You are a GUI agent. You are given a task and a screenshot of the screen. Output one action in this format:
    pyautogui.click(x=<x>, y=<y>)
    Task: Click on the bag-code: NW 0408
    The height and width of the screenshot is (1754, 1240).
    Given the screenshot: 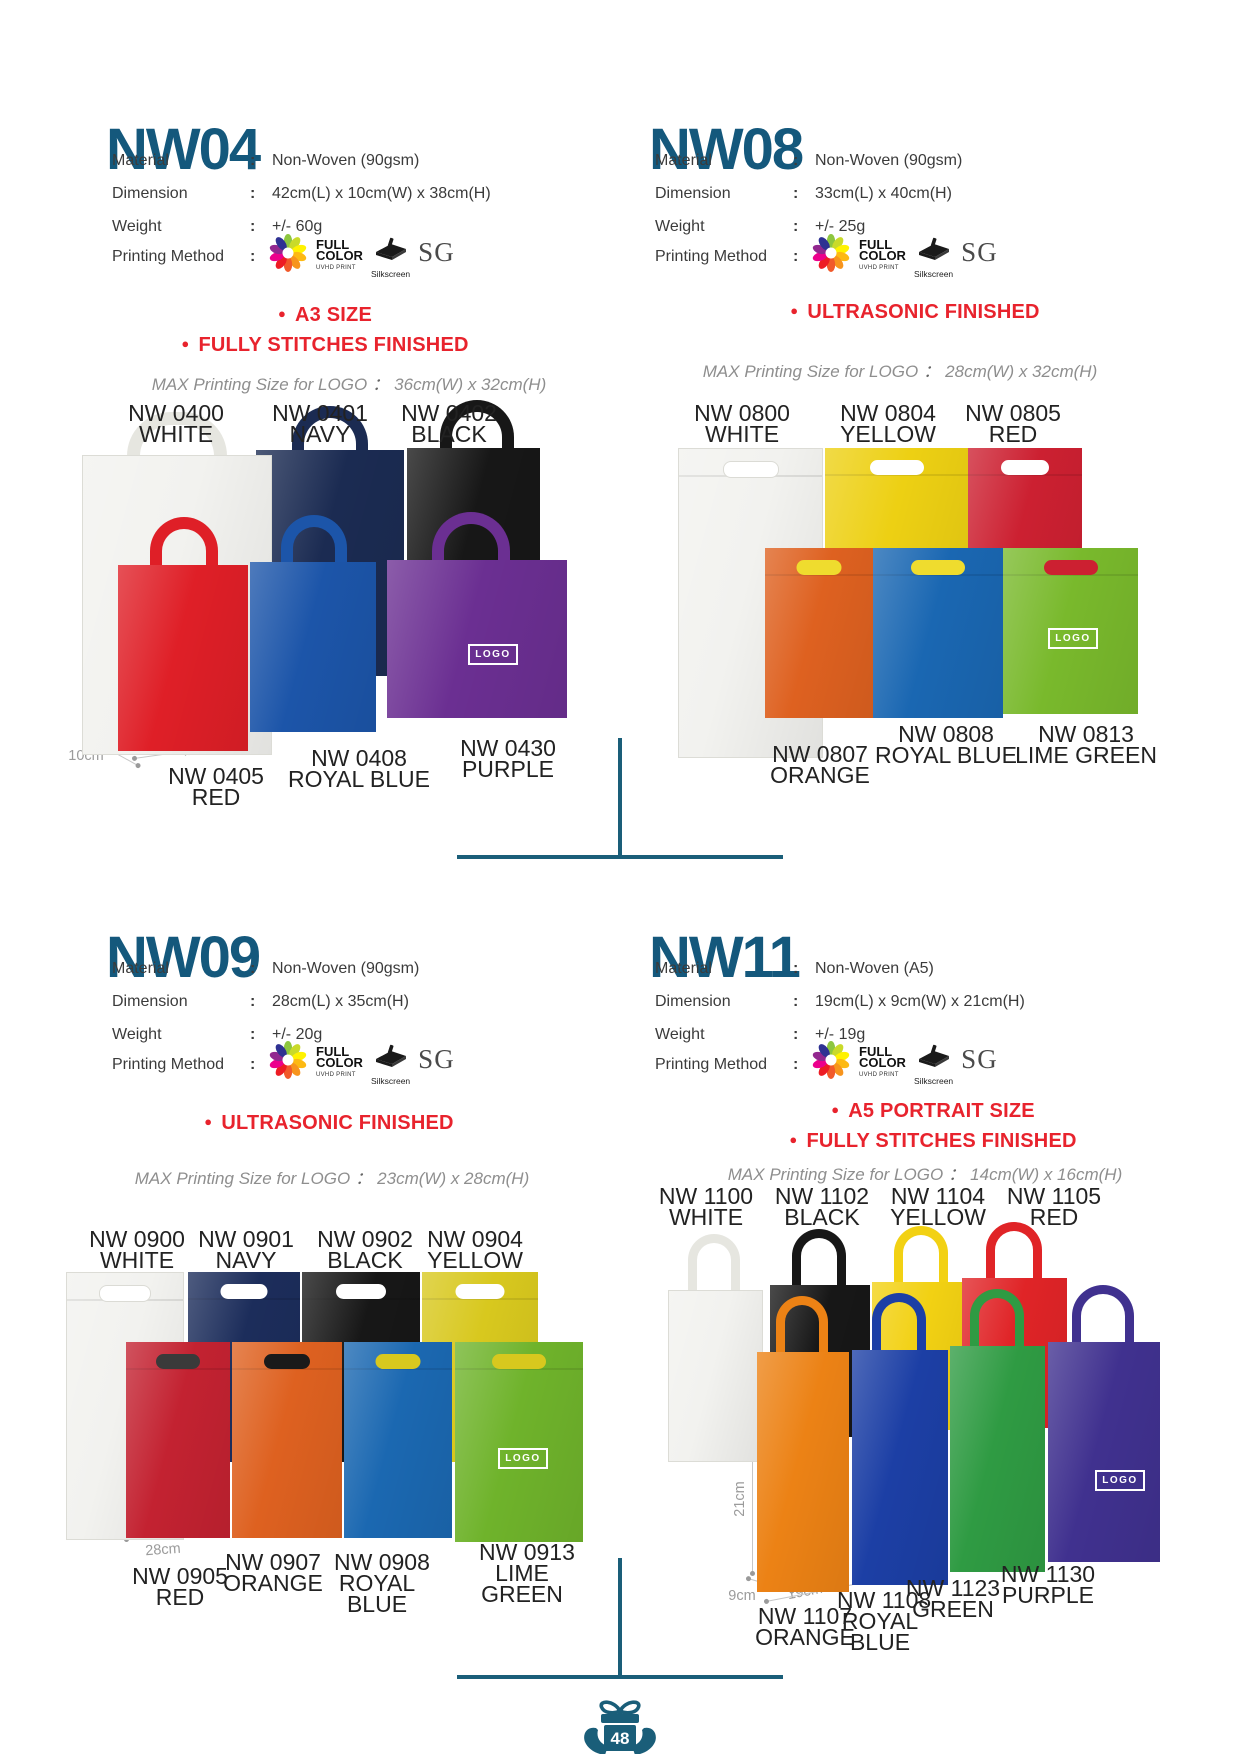 What is the action you would take?
    pyautogui.click(x=359, y=758)
    